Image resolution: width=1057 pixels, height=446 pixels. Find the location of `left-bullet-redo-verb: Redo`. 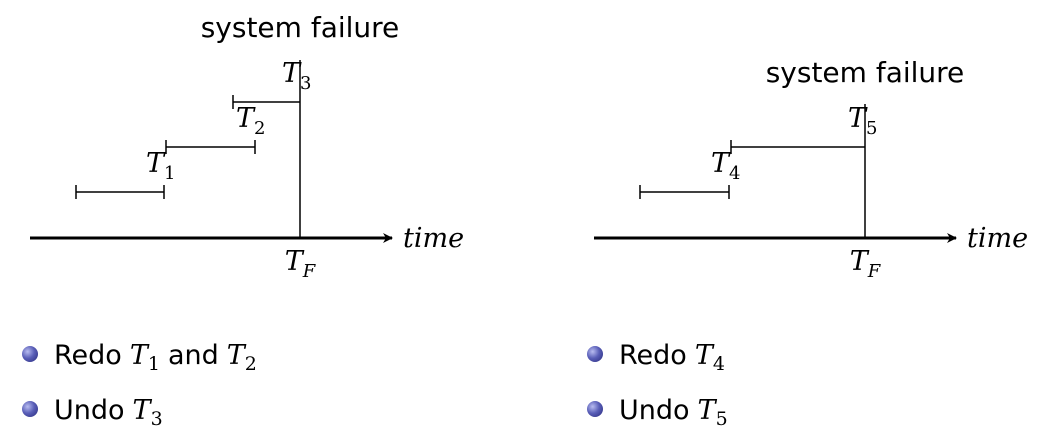

left-bullet-redo-verb: Redo is located at coordinates (88, 355).